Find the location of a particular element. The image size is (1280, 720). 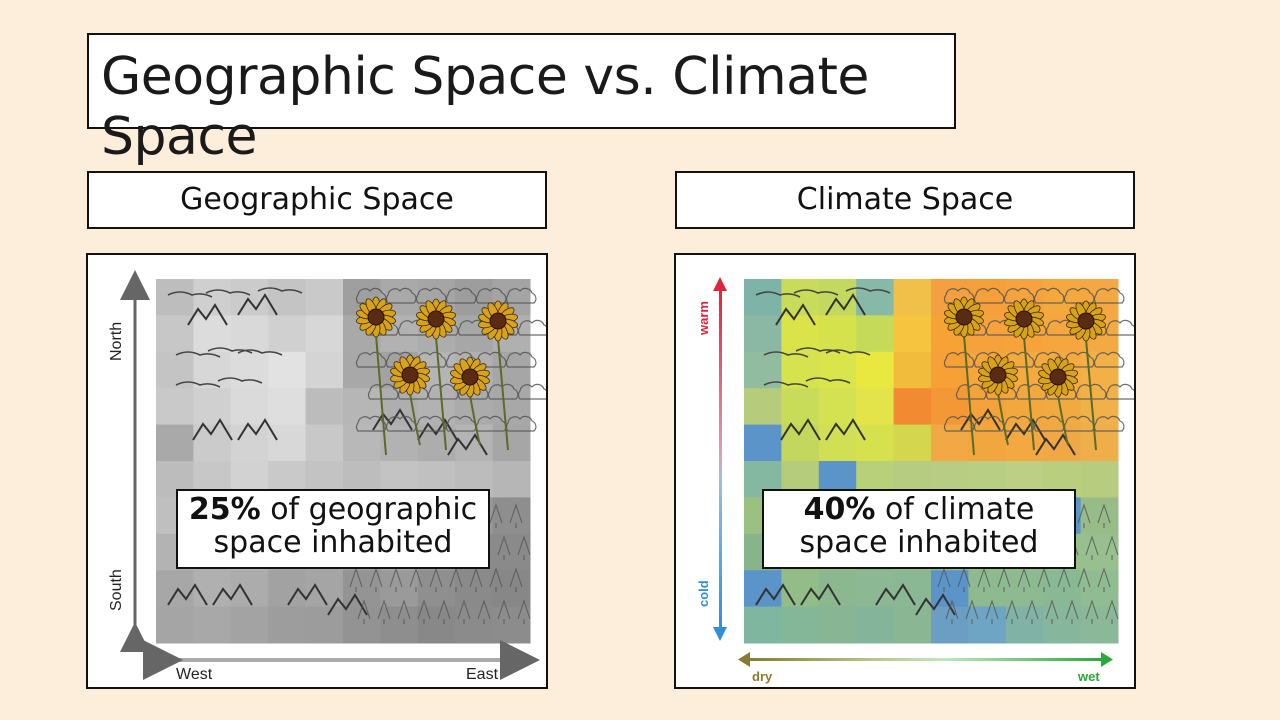

geo-caption-line1: of geographic is located at coordinates (369, 509).